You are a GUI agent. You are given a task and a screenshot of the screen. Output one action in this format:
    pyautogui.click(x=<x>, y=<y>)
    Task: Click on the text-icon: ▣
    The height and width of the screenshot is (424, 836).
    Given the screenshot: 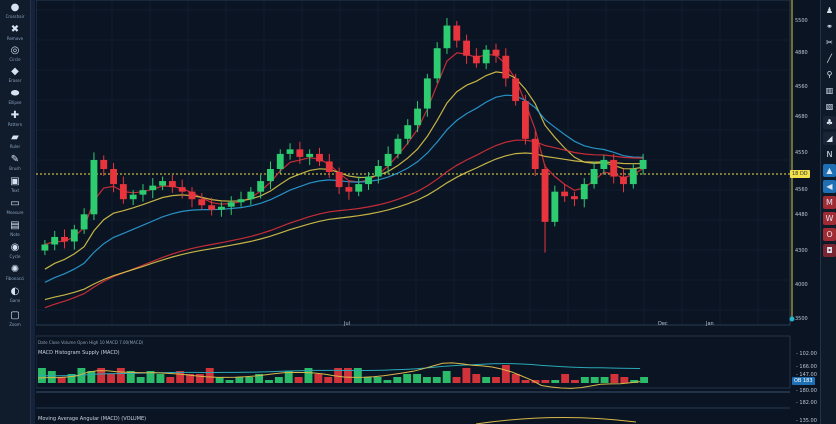 What is the action you would take?
    pyautogui.click(x=15, y=181)
    